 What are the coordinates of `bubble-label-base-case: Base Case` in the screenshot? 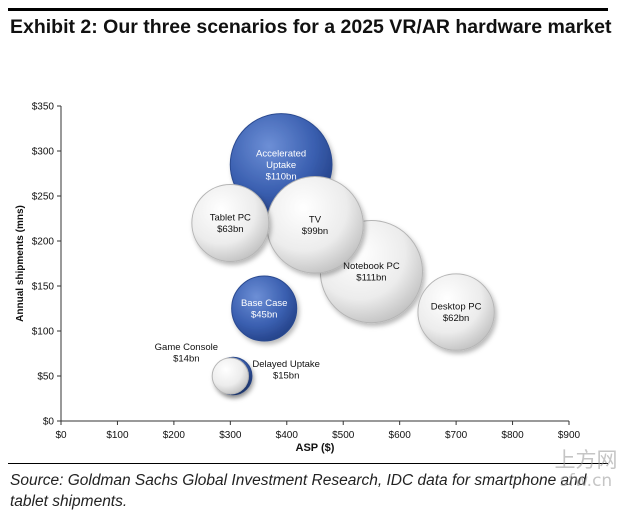 It's located at (264, 303).